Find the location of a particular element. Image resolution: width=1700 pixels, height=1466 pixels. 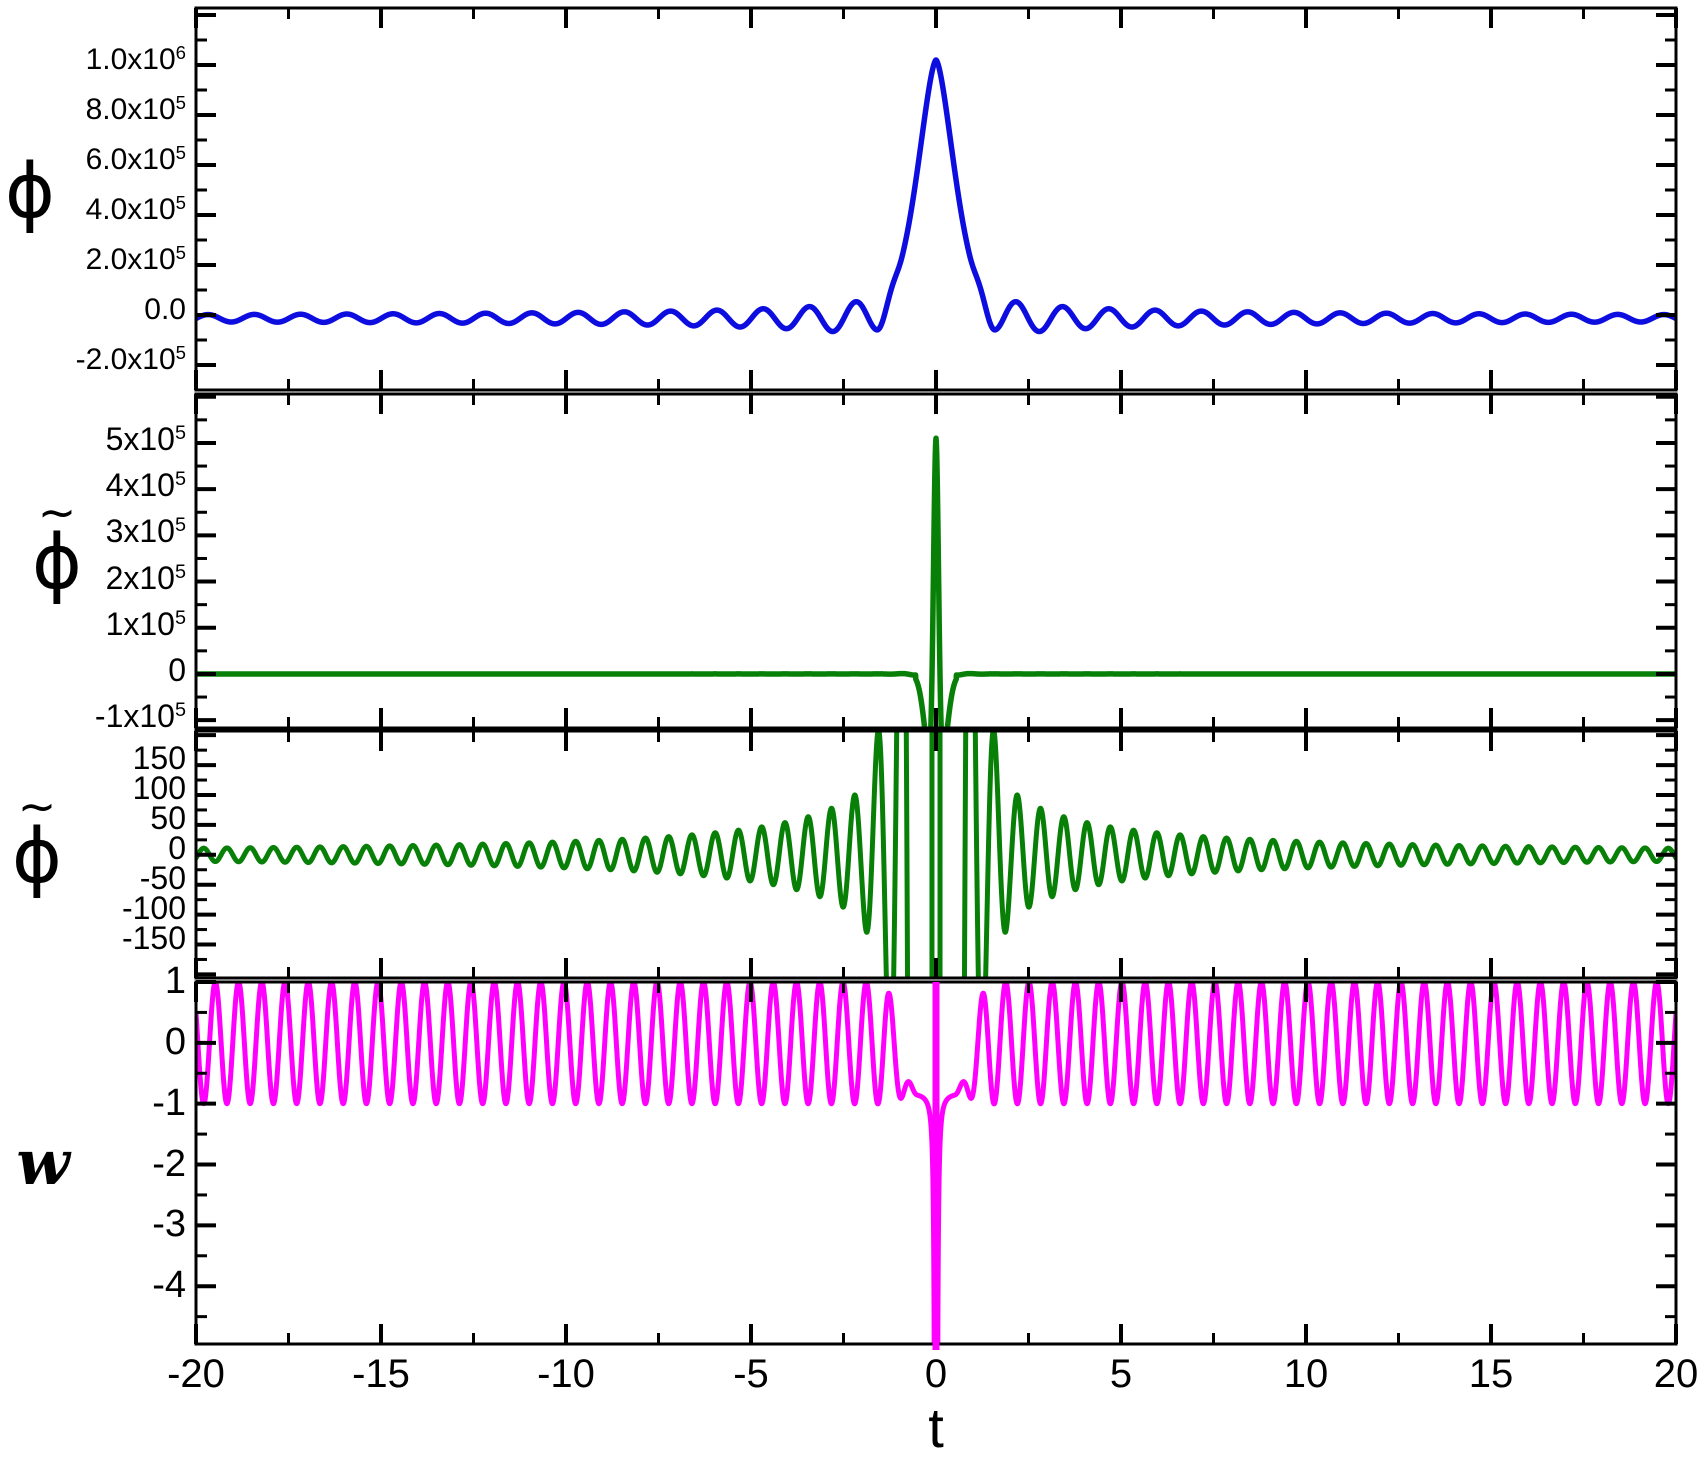

y-tick-label: 150 is located at coordinates (159, 758).